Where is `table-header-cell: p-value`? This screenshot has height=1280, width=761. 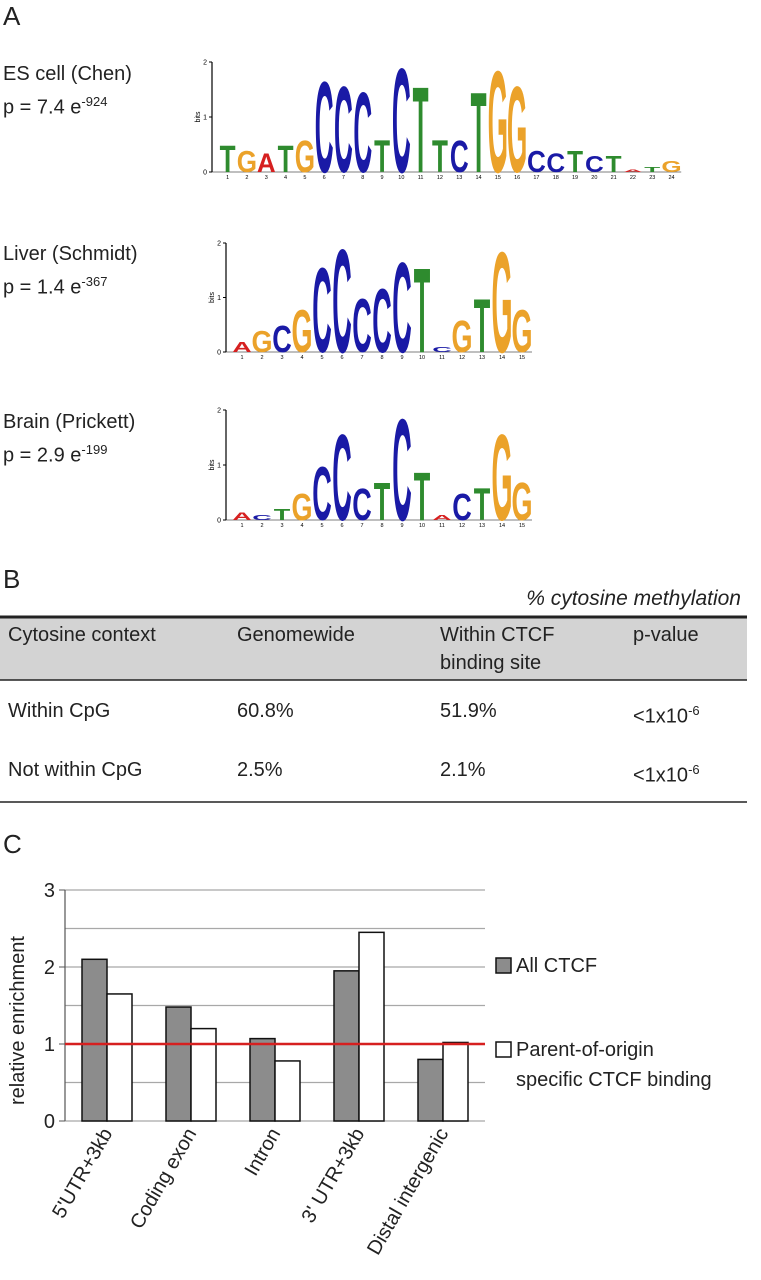
table-header-cell: p-value is located at coordinates (666, 635).